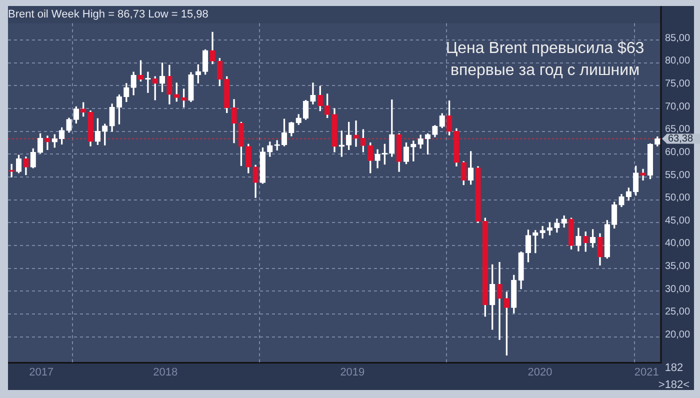 The width and height of the screenshot is (700, 398). What do you see at coordinates (677, 84) in the screenshot?
I see `y-tick-label: 75,00` at bounding box center [677, 84].